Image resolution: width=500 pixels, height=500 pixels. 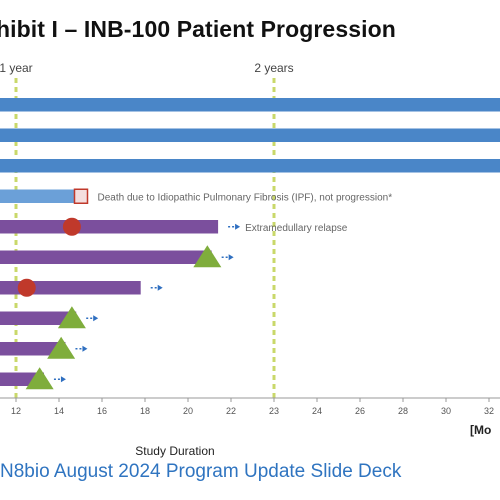 What do you see at coordinates (360, 411) in the screenshot?
I see `x-tick-label-9: 26` at bounding box center [360, 411].